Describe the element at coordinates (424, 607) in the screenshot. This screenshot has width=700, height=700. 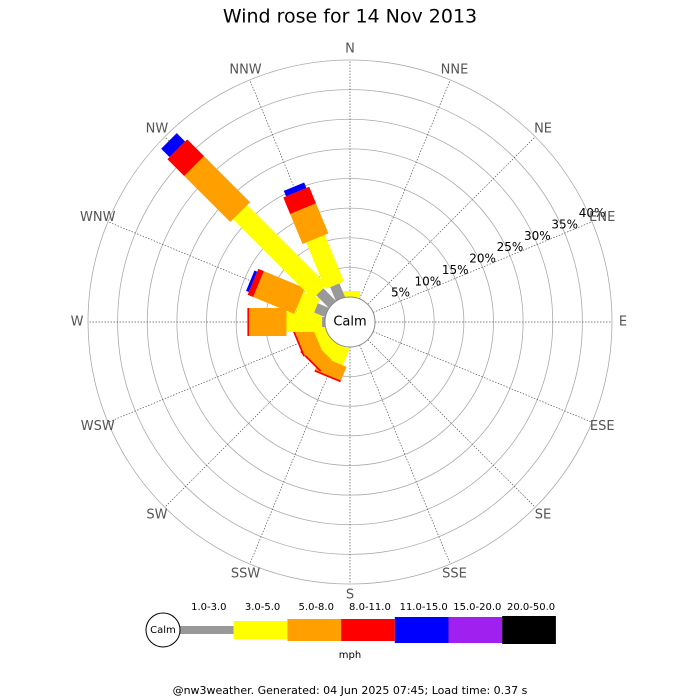
I see `legend-label: 11.0-15.0` at that location.